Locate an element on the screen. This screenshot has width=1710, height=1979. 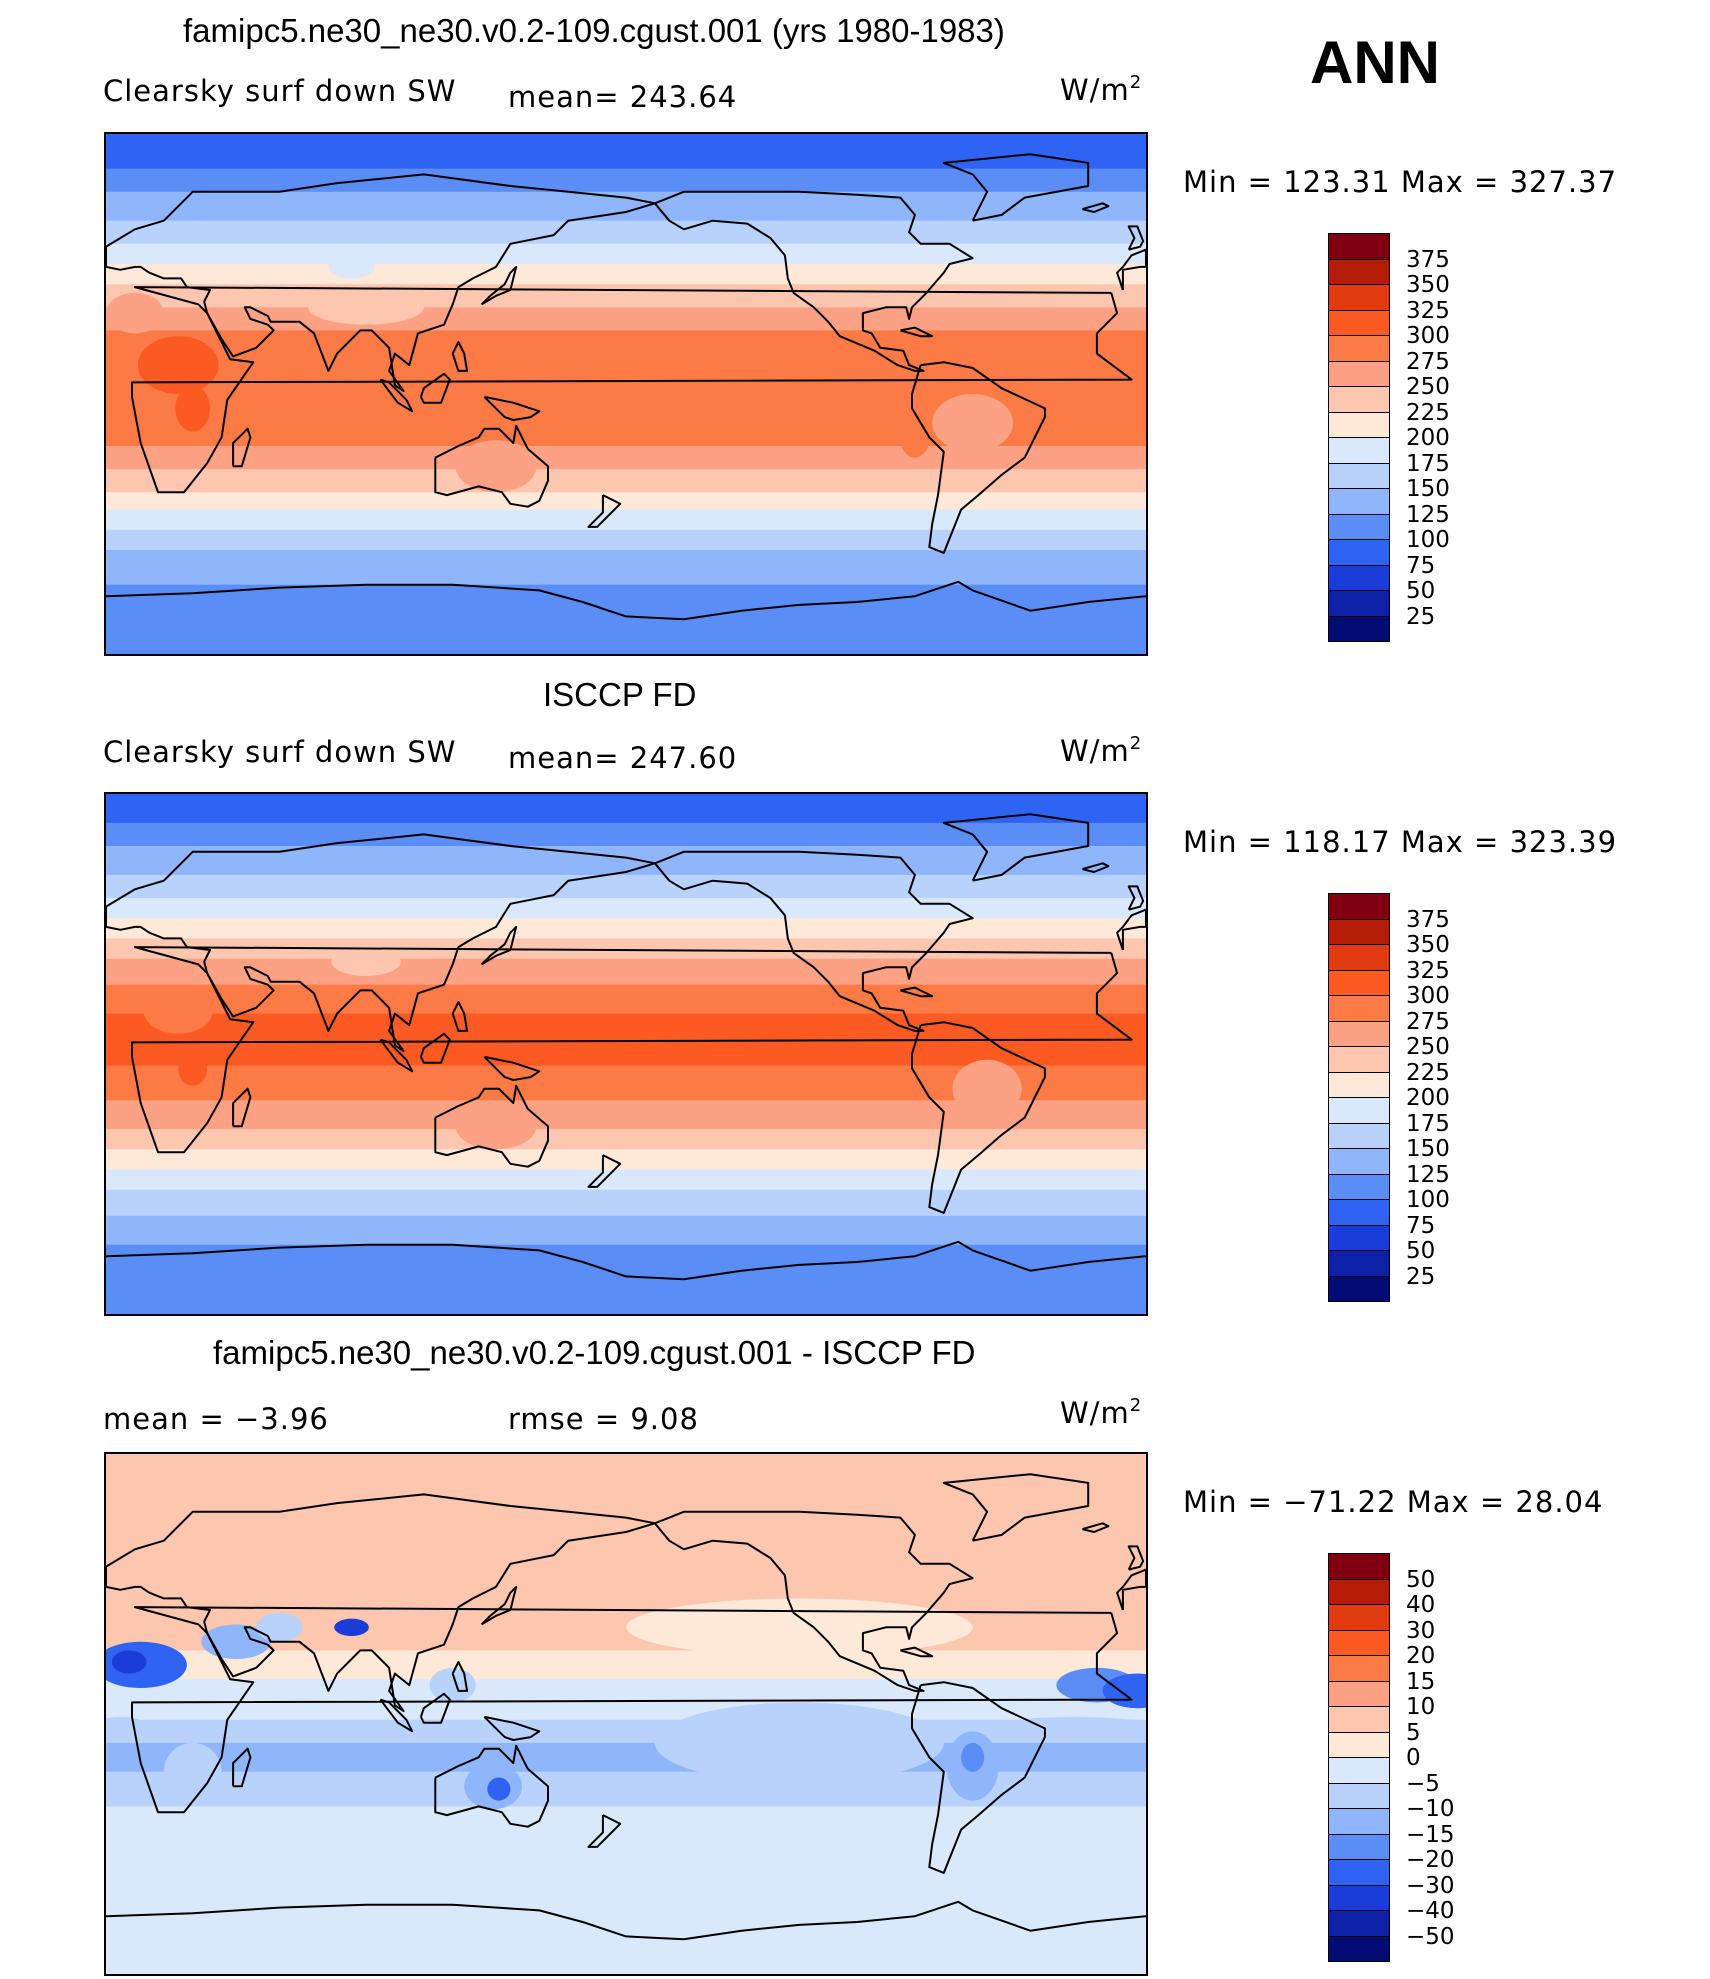
panel-3-minmax: Min = −71.22 Max = 28.04 is located at coordinates (1393, 1502).